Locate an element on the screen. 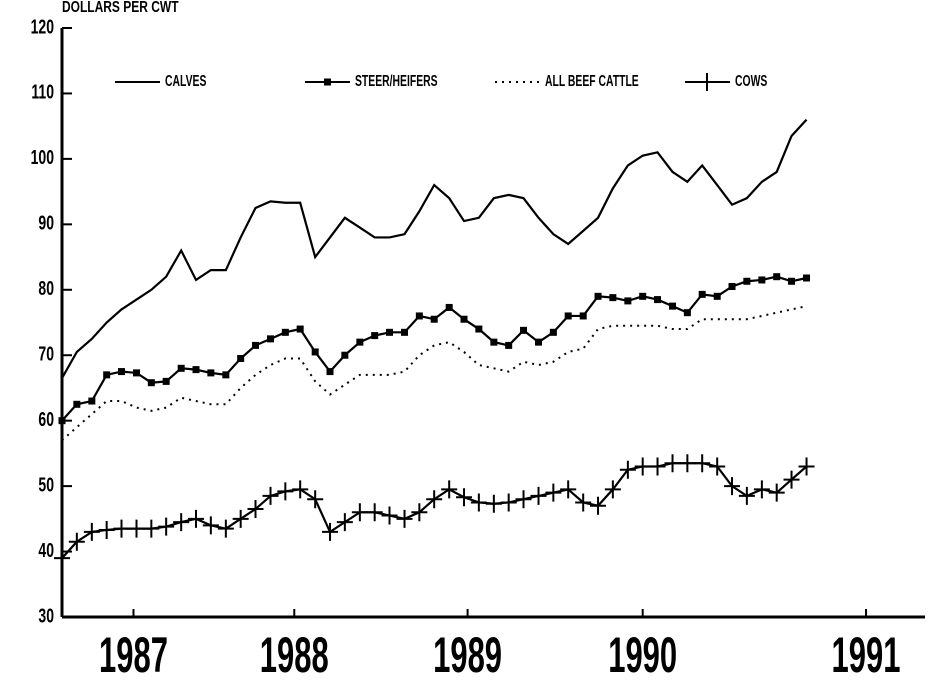  y-tick-label: 100 is located at coordinates (42, 157).